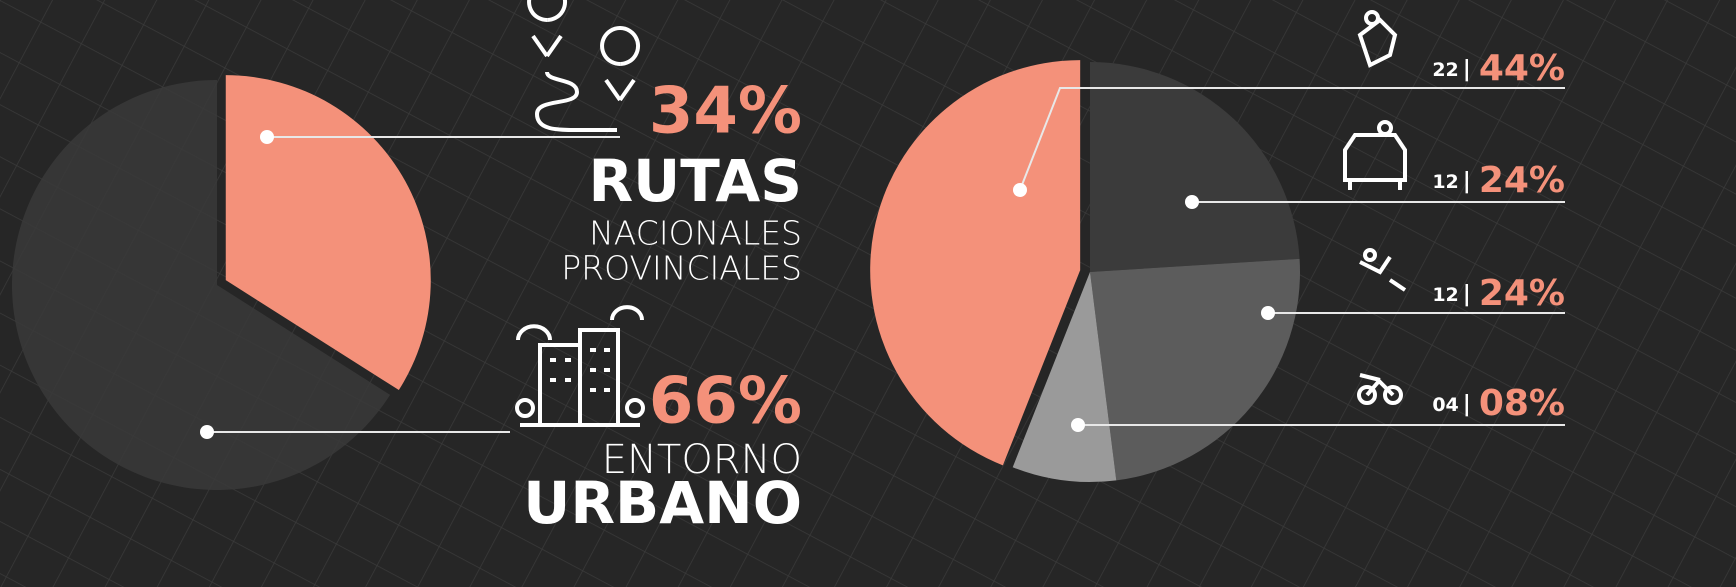 Image resolution: width=1736 pixels, height=587 pixels. What do you see at coordinates (584, 66) in the screenshot?
I see `route-icon` at bounding box center [584, 66].